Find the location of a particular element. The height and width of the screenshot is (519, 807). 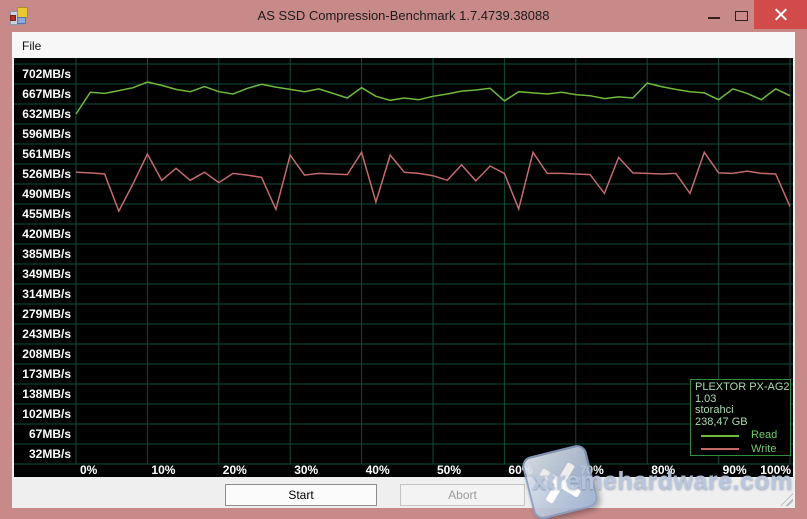

app-icon-red-square is located at coordinates (13, 18).